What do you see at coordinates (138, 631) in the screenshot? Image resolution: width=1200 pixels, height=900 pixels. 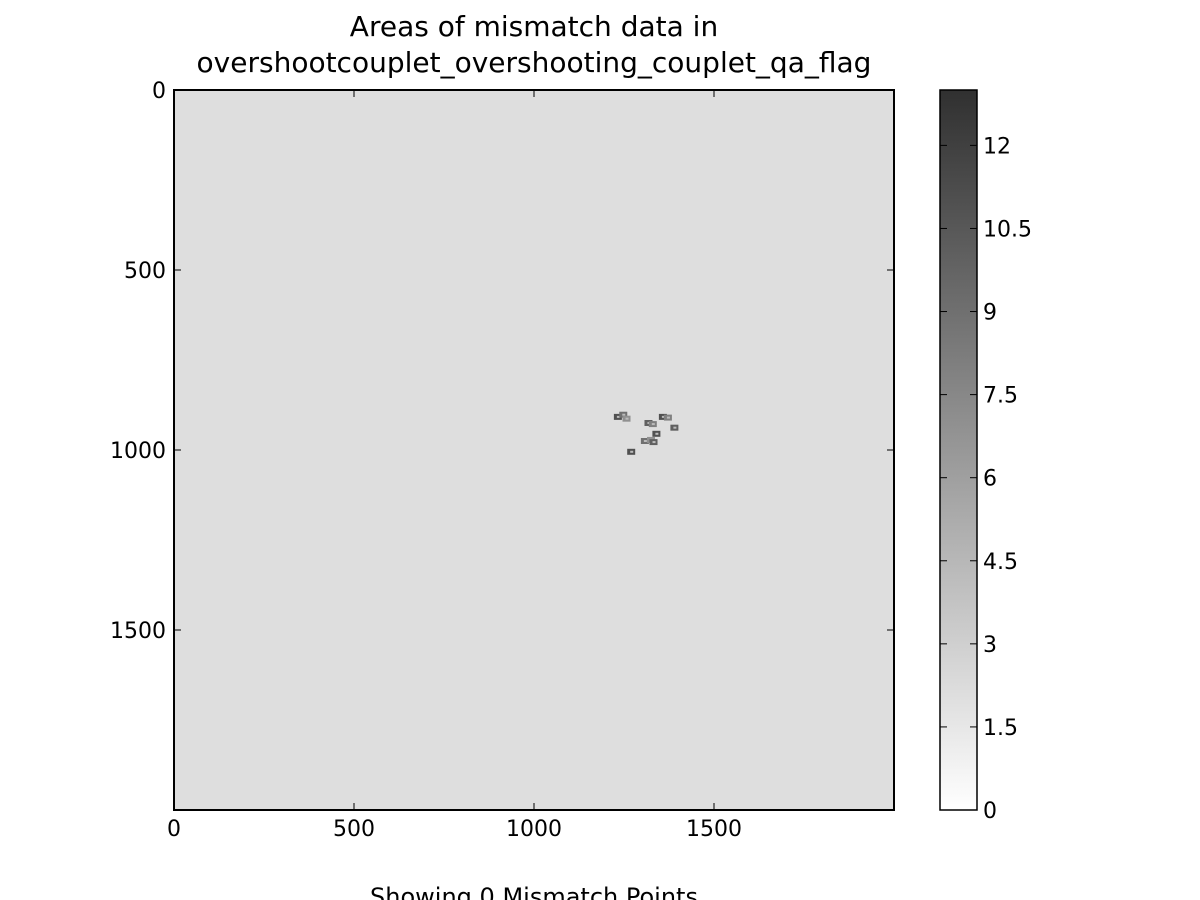 I see `y-tick-label: 1500` at bounding box center [138, 631].